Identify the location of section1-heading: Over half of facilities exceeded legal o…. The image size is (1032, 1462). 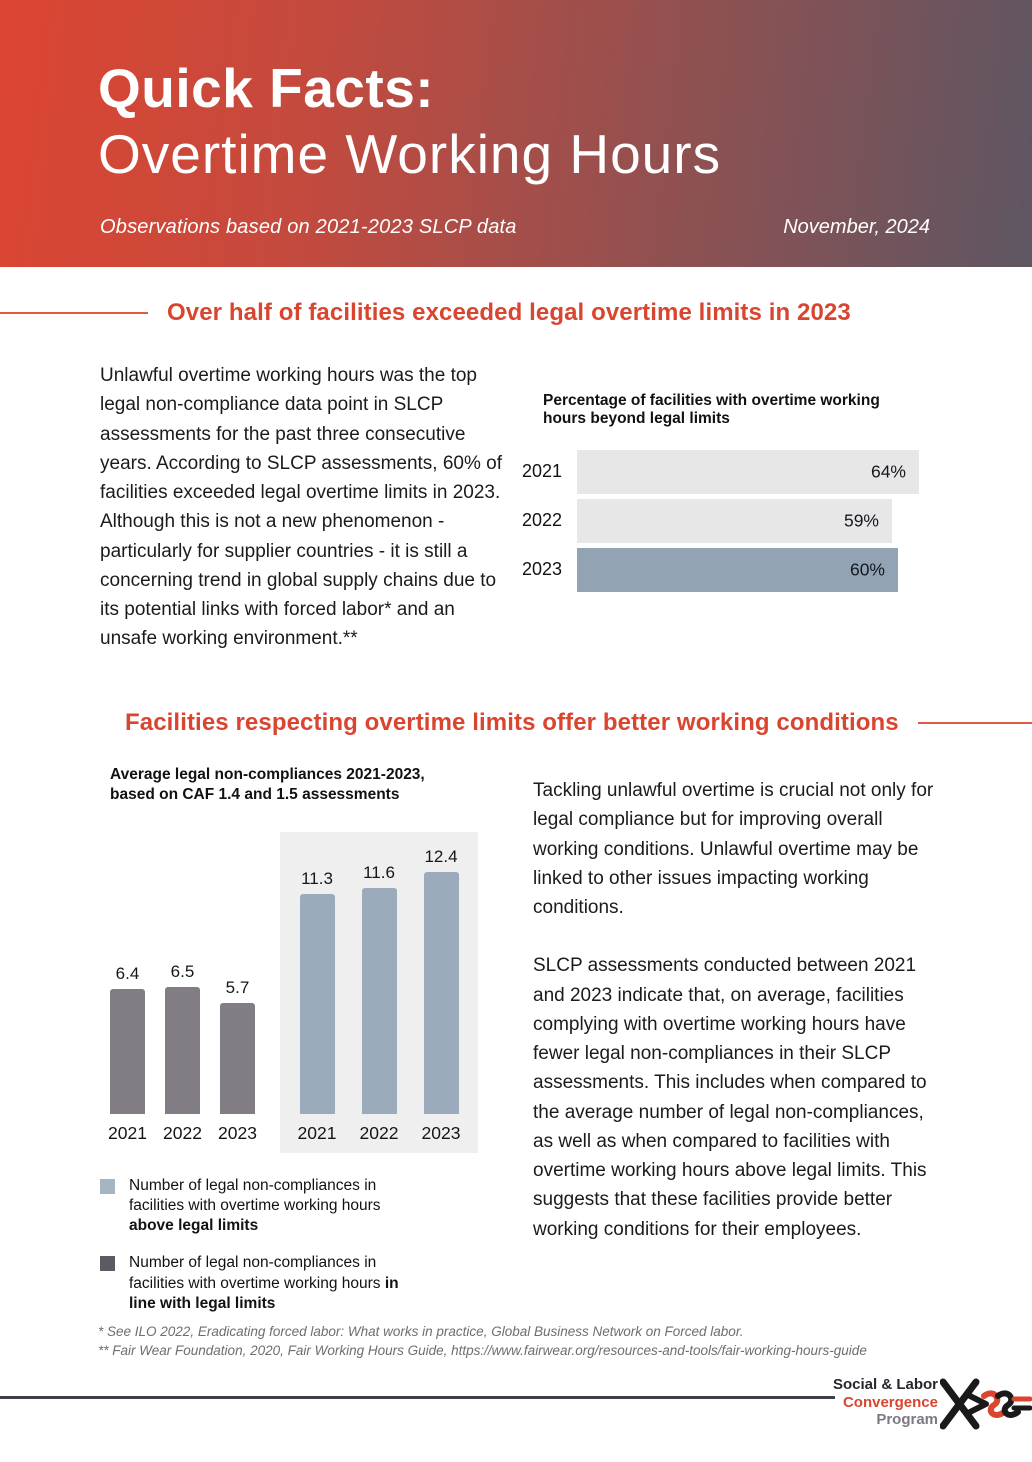
(509, 312).